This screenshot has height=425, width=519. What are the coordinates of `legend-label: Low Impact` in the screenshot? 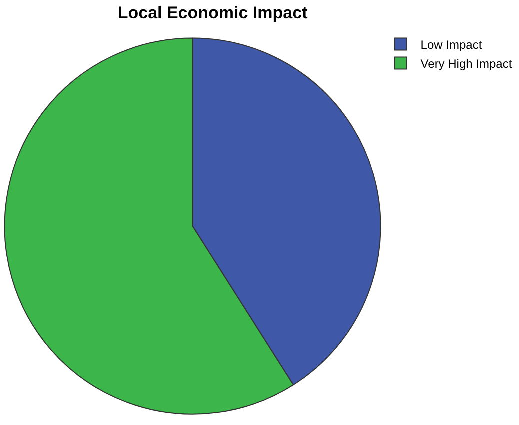 It's located at (451, 45).